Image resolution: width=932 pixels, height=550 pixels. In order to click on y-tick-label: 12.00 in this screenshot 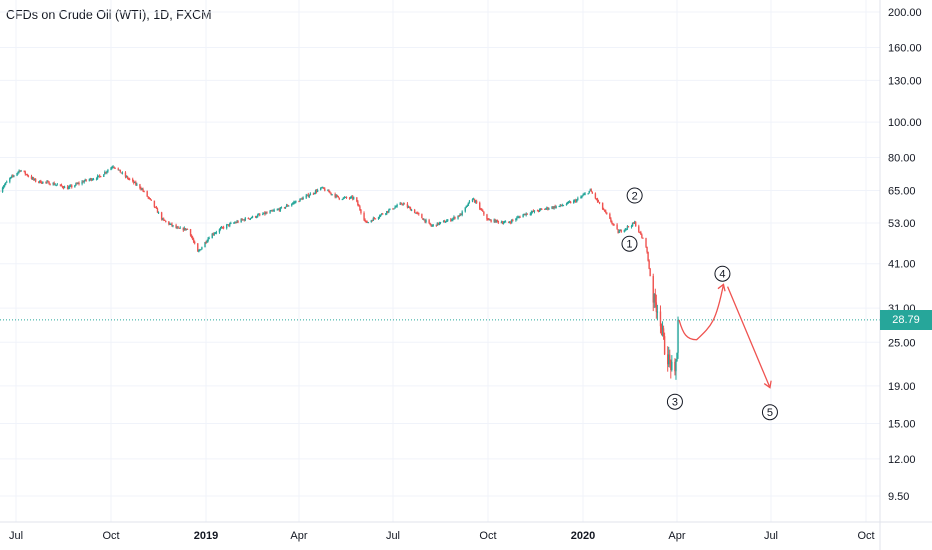, I will do `click(902, 460)`.